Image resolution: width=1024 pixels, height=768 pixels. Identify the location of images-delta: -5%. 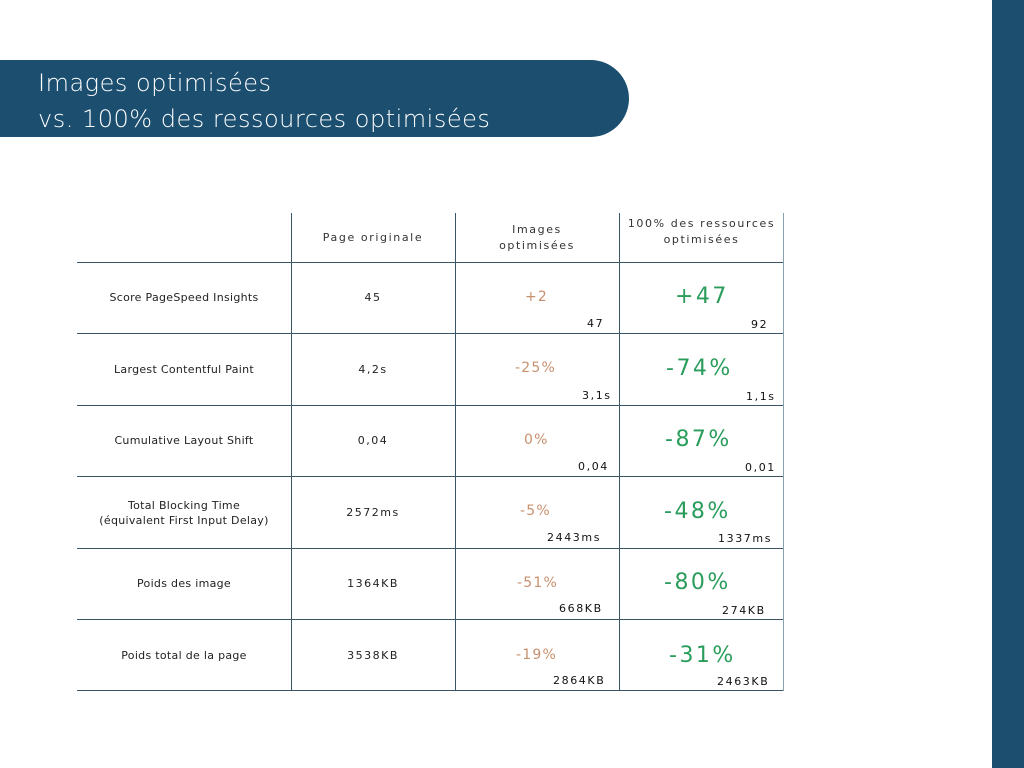
(535, 511).